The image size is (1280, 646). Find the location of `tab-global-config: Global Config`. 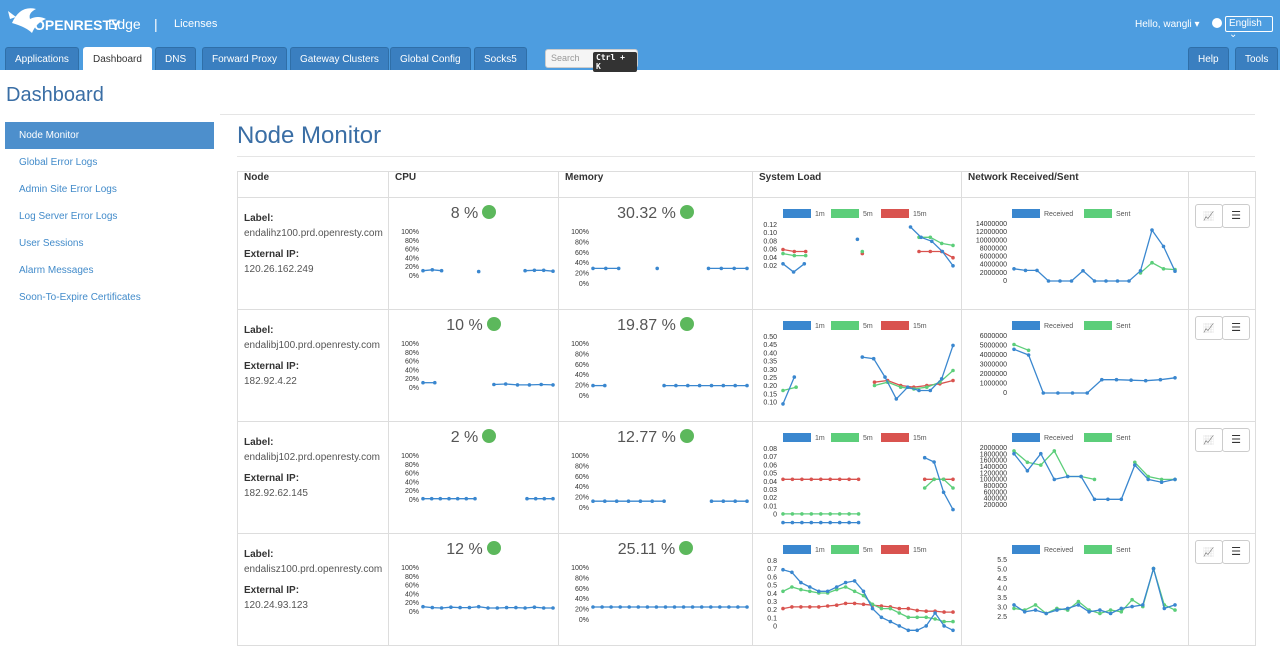

tab-global-config: Global Config is located at coordinates (430, 58).